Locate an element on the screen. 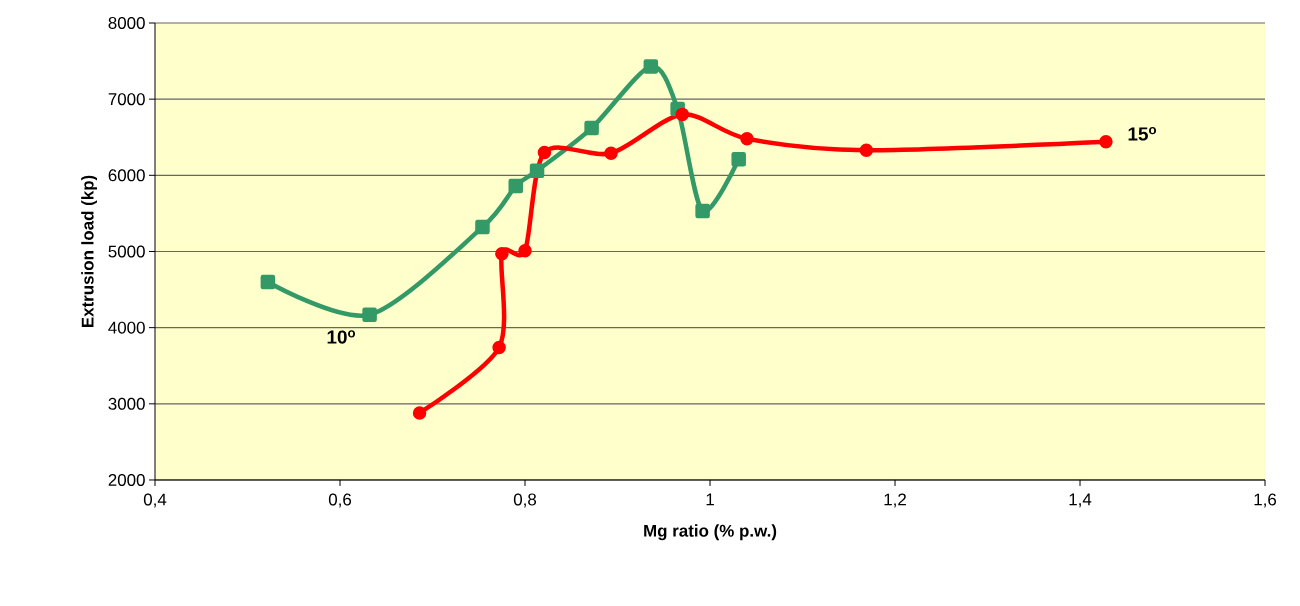  x-tick-label: 0,6 is located at coordinates (340, 500).